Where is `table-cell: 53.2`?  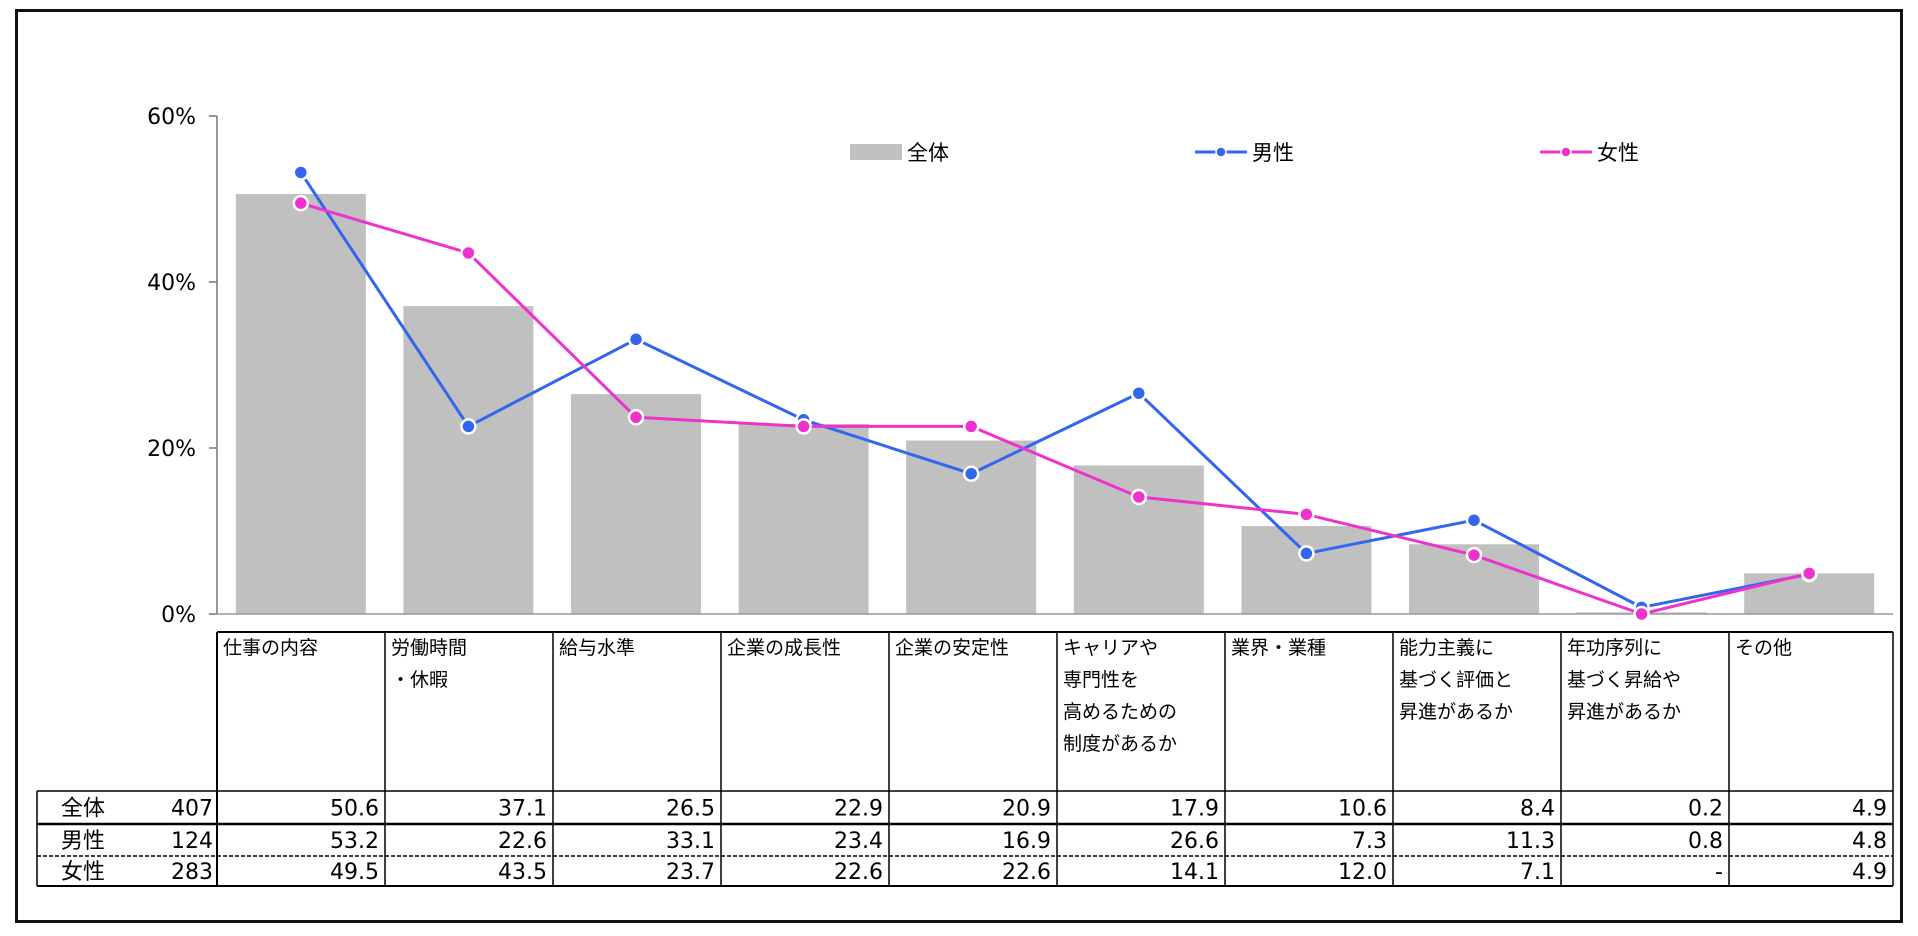 table-cell: 53.2 is located at coordinates (354, 841).